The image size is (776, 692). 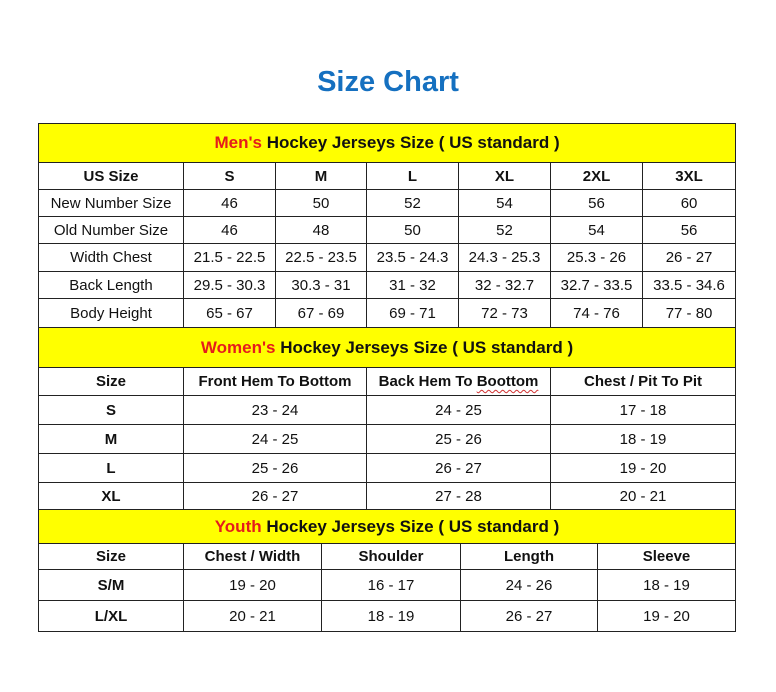 What do you see at coordinates (229, 285) in the screenshot?
I see `table-cell: 29.5 - 30.3` at bounding box center [229, 285].